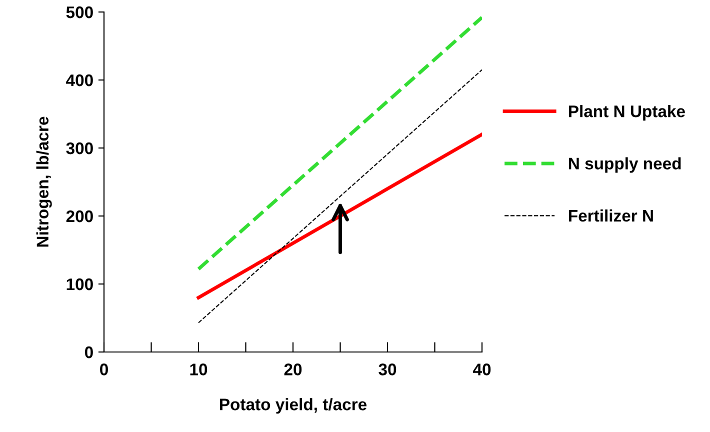 The height and width of the screenshot is (432, 710). Describe the element at coordinates (79, 12) in the screenshot. I see `y-tick-label: 500` at that location.